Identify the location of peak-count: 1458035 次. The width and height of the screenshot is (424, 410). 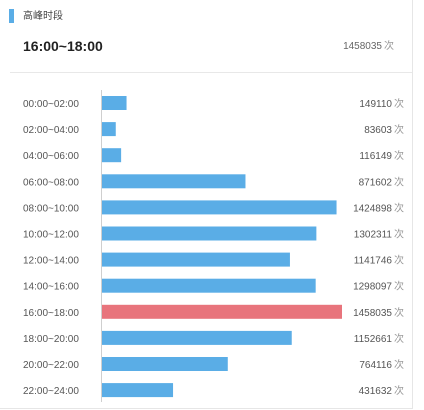
(368, 47).